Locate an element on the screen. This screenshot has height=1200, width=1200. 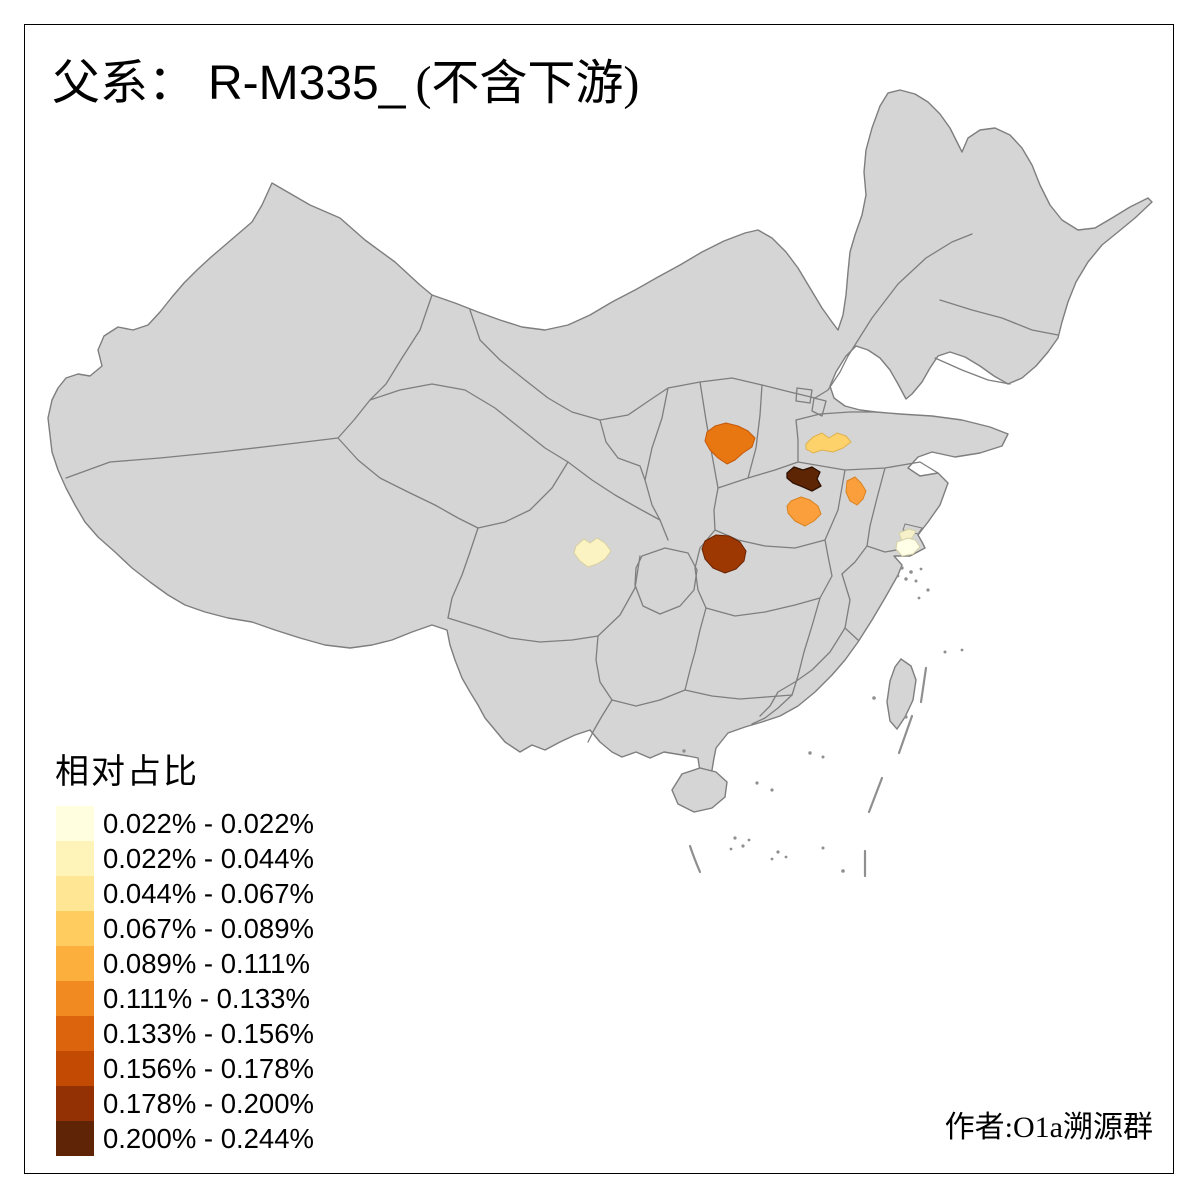
legend-row: 0.022% - 0.022% is located at coordinates (185, 823).